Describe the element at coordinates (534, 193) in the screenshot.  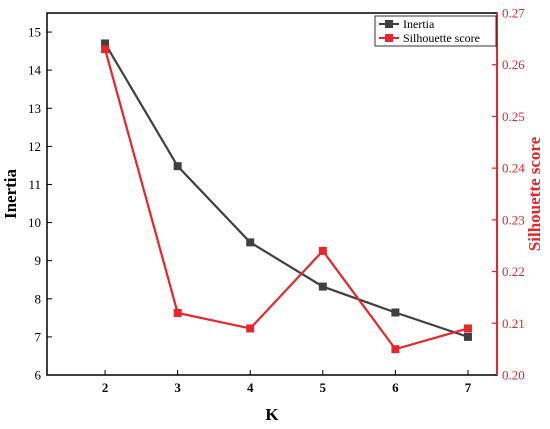
I see `right-axis-title: Silhouette score` at that location.